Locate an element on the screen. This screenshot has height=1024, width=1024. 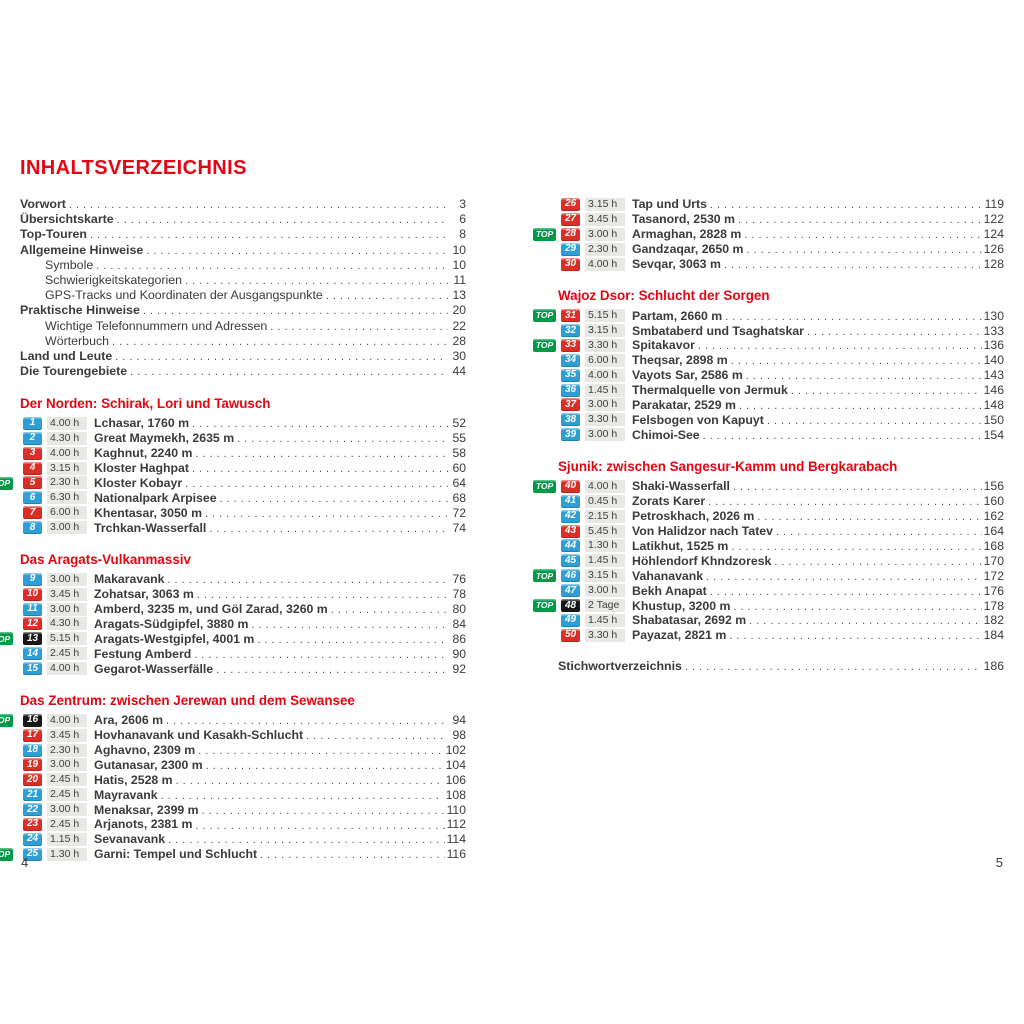
tour-name: Zorats Karer is located at coordinates (669, 501).